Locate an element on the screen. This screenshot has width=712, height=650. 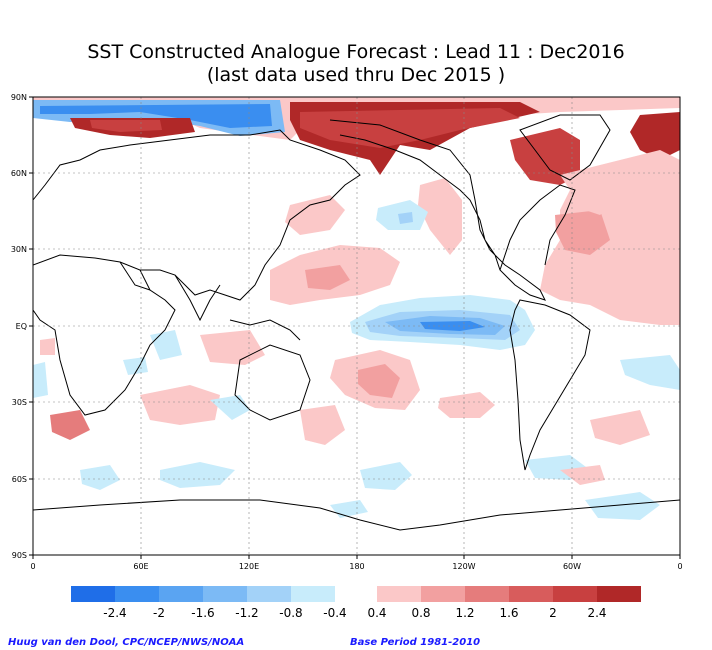
colorbar-label: -1.2 is located at coordinates (246, 613).